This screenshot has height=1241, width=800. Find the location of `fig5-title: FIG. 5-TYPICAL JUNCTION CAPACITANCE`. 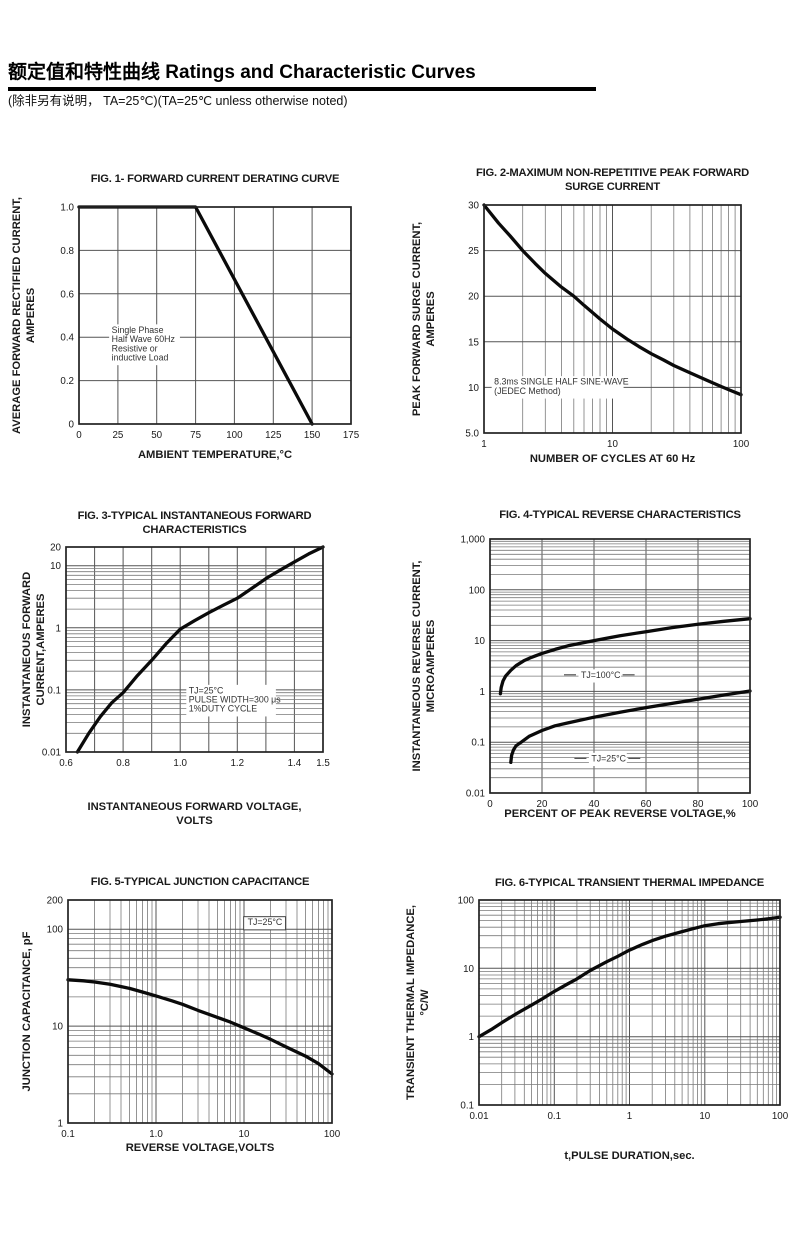

fig5-title: FIG. 5-TYPICAL JUNCTION CAPACITANCE is located at coordinates (200, 882).